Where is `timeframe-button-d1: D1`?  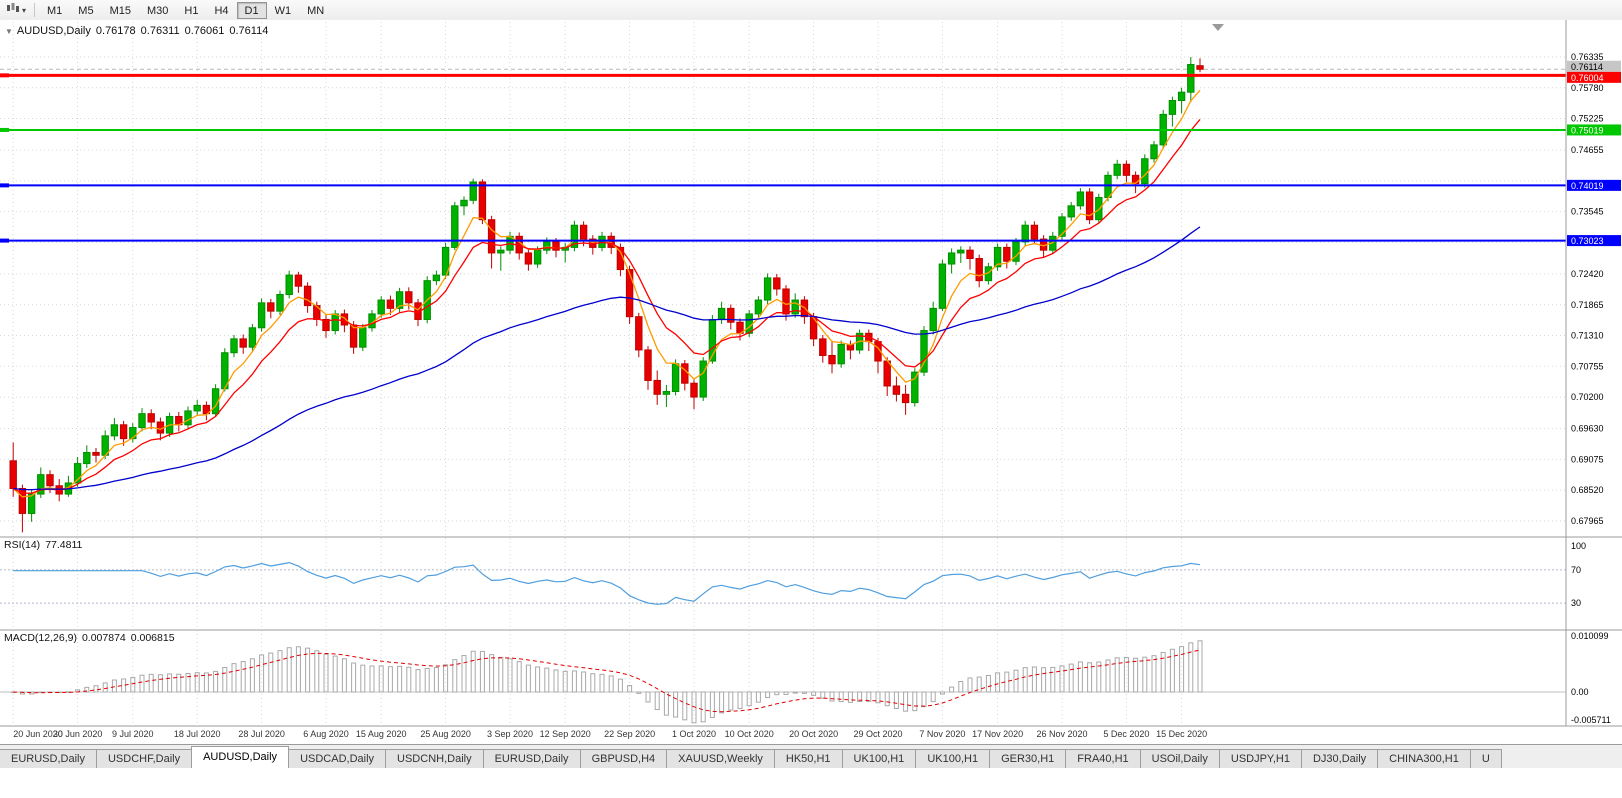 timeframe-button-d1: D1 is located at coordinates (251, 10).